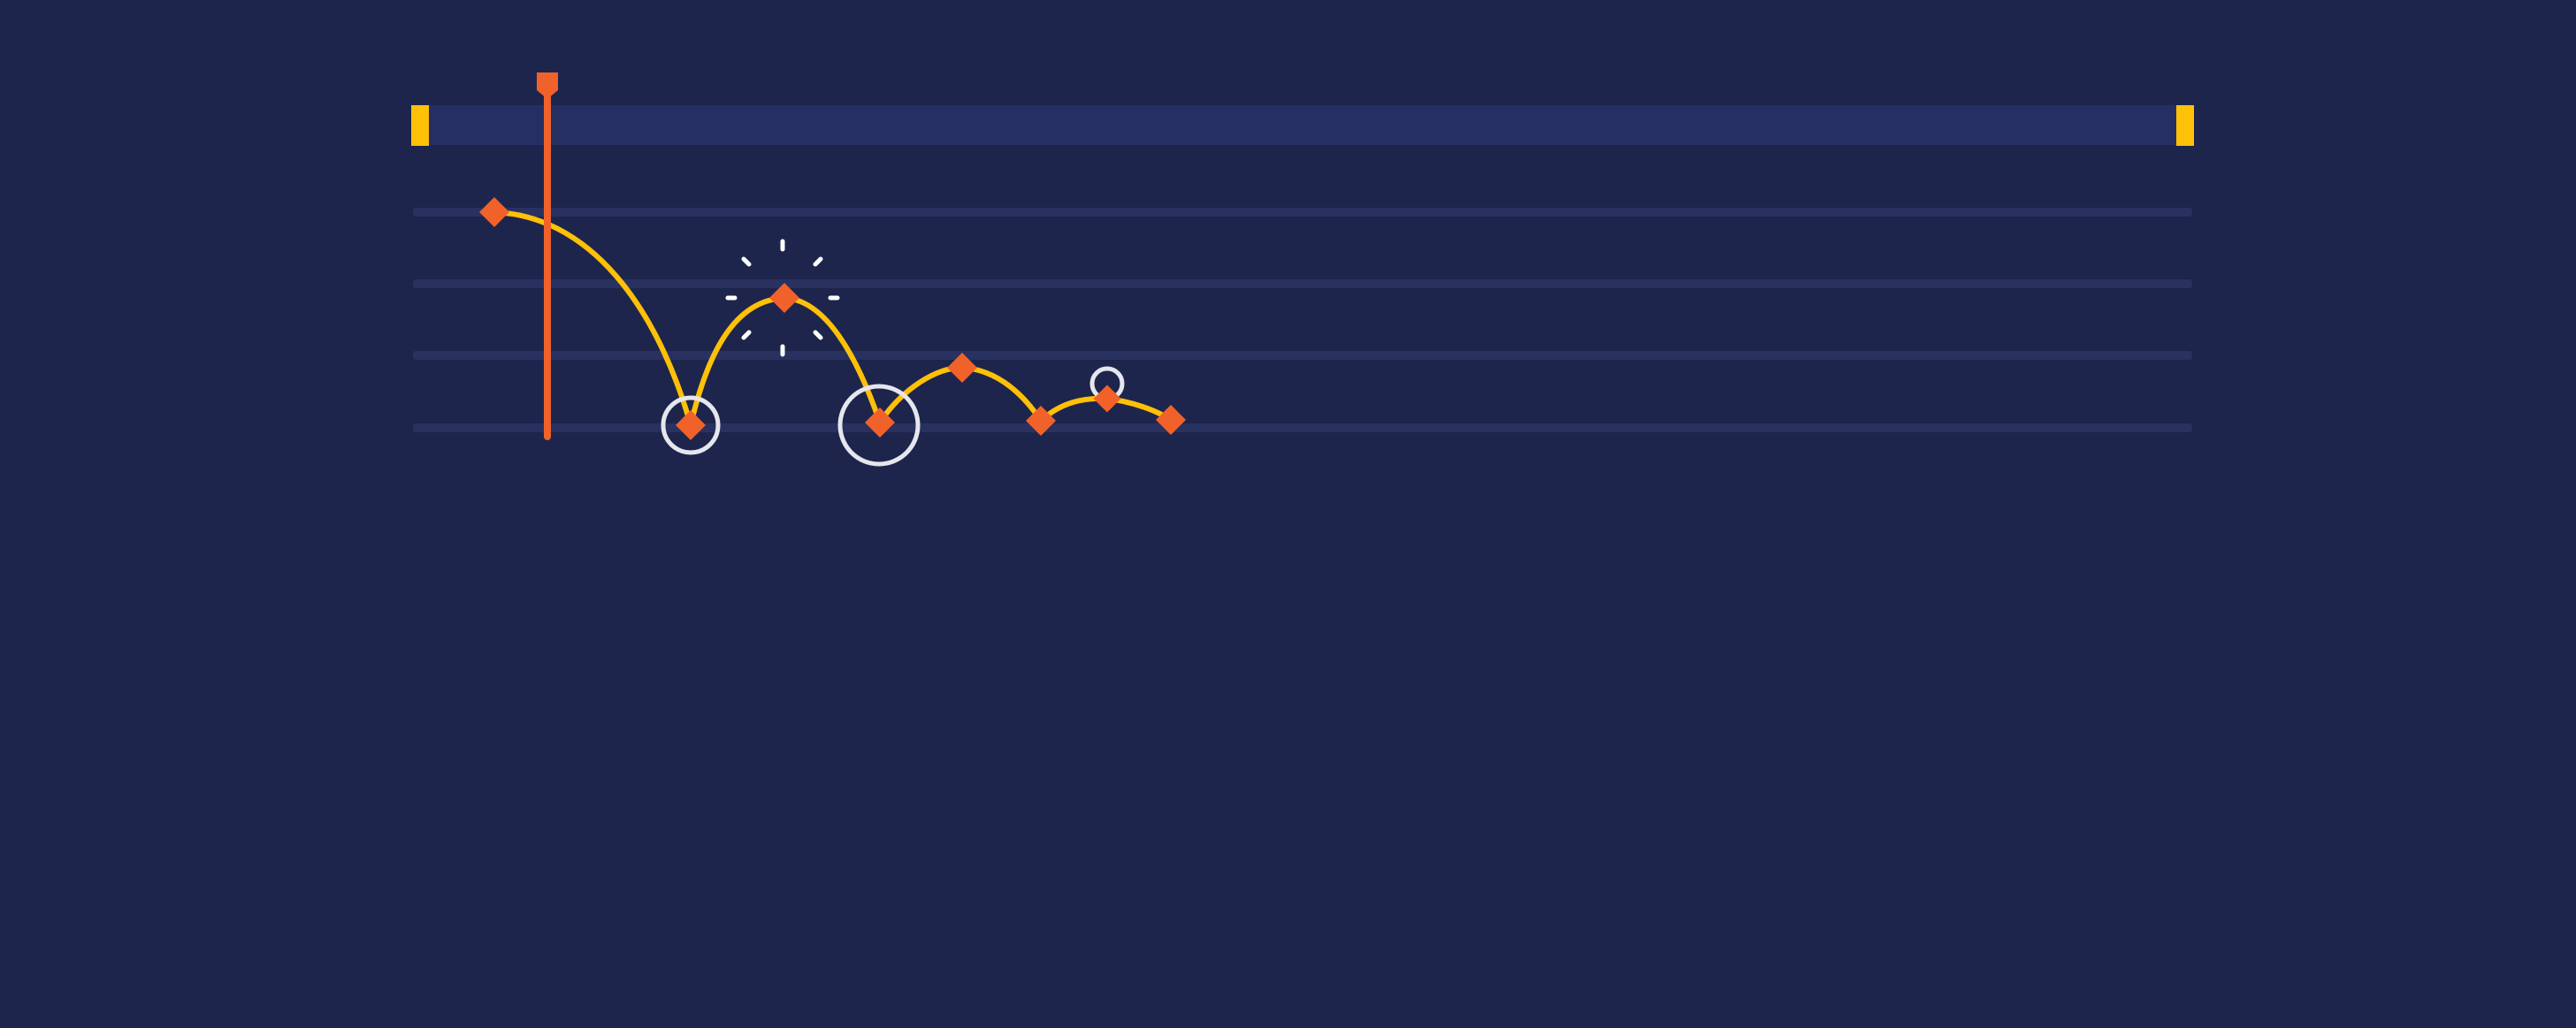  Describe the element at coordinates (548, 256) in the screenshot. I see `playhead-icon` at that location.